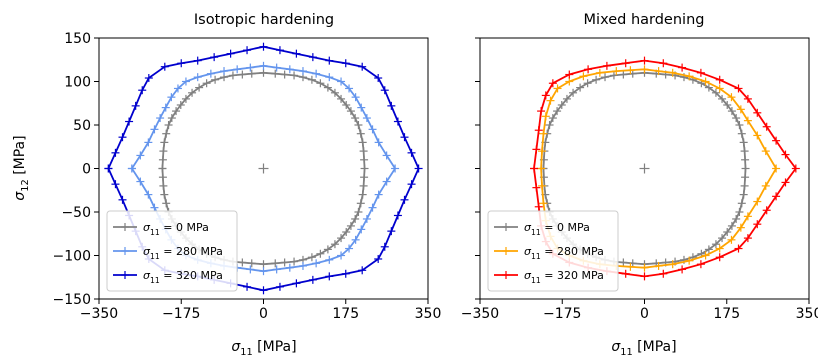 This screenshot has width=818, height=359. Describe the element at coordinates (82, 126) in the screenshot. I see `y-tick-label: 50` at that location.